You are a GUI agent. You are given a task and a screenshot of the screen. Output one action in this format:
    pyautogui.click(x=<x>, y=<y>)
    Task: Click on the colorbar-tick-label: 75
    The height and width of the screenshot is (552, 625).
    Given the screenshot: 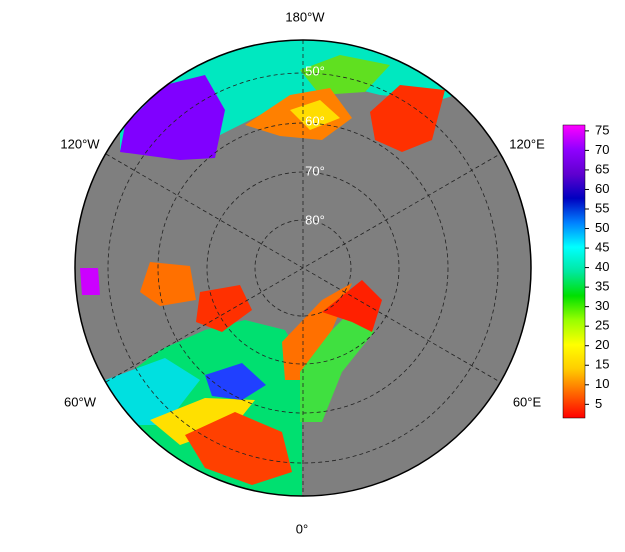 What is the action you would take?
    pyautogui.click(x=602, y=129)
    